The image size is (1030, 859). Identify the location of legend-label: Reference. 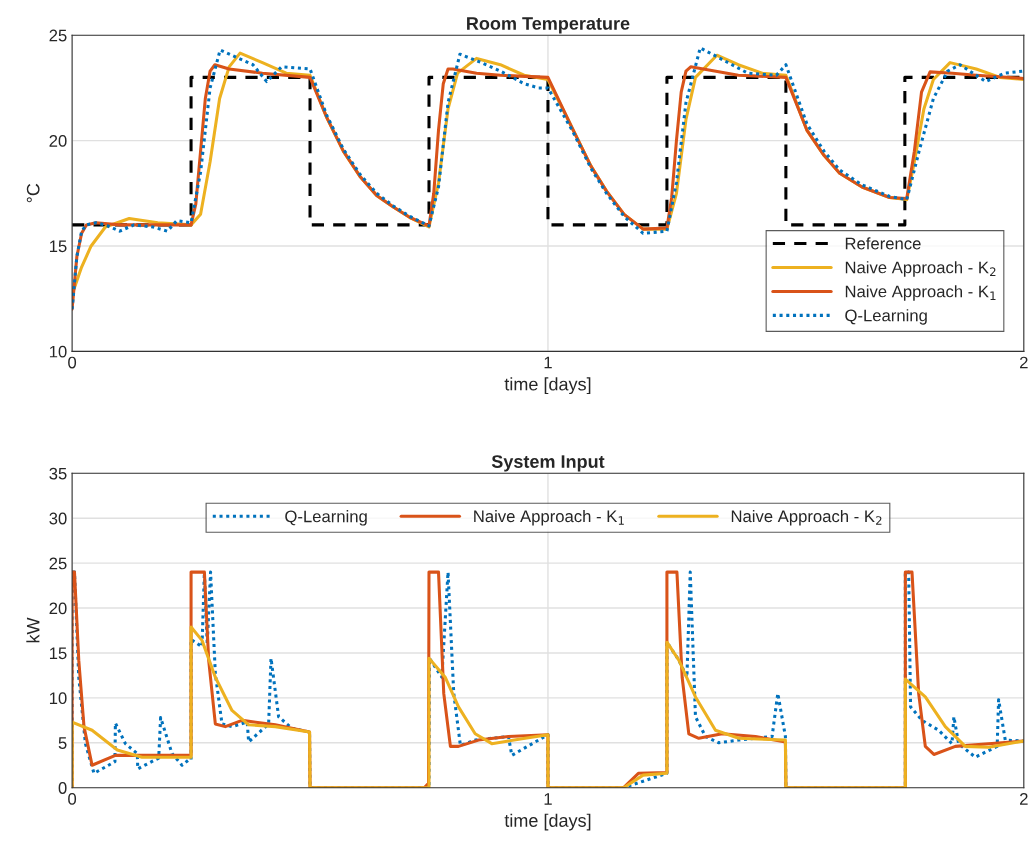
(883, 243).